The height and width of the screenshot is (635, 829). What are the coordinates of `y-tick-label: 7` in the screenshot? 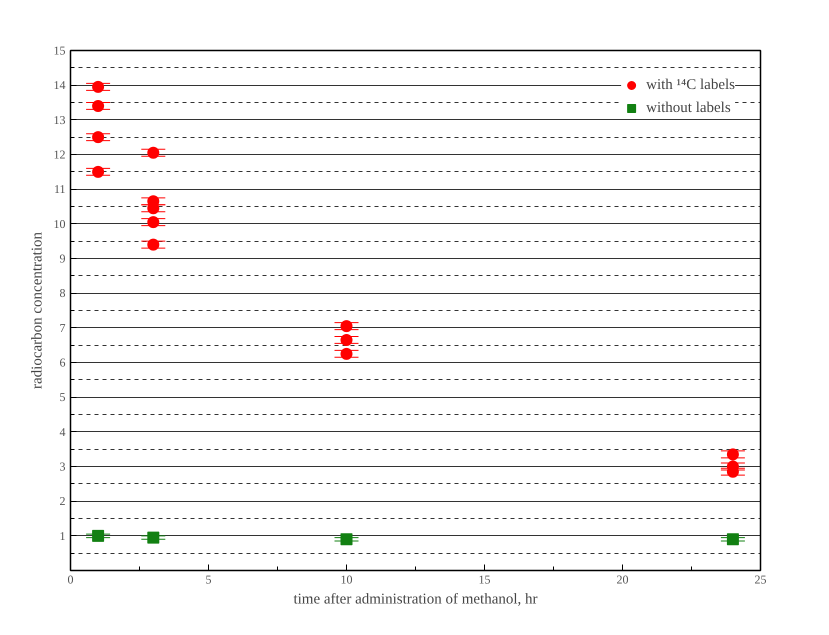 It's located at (63, 327).